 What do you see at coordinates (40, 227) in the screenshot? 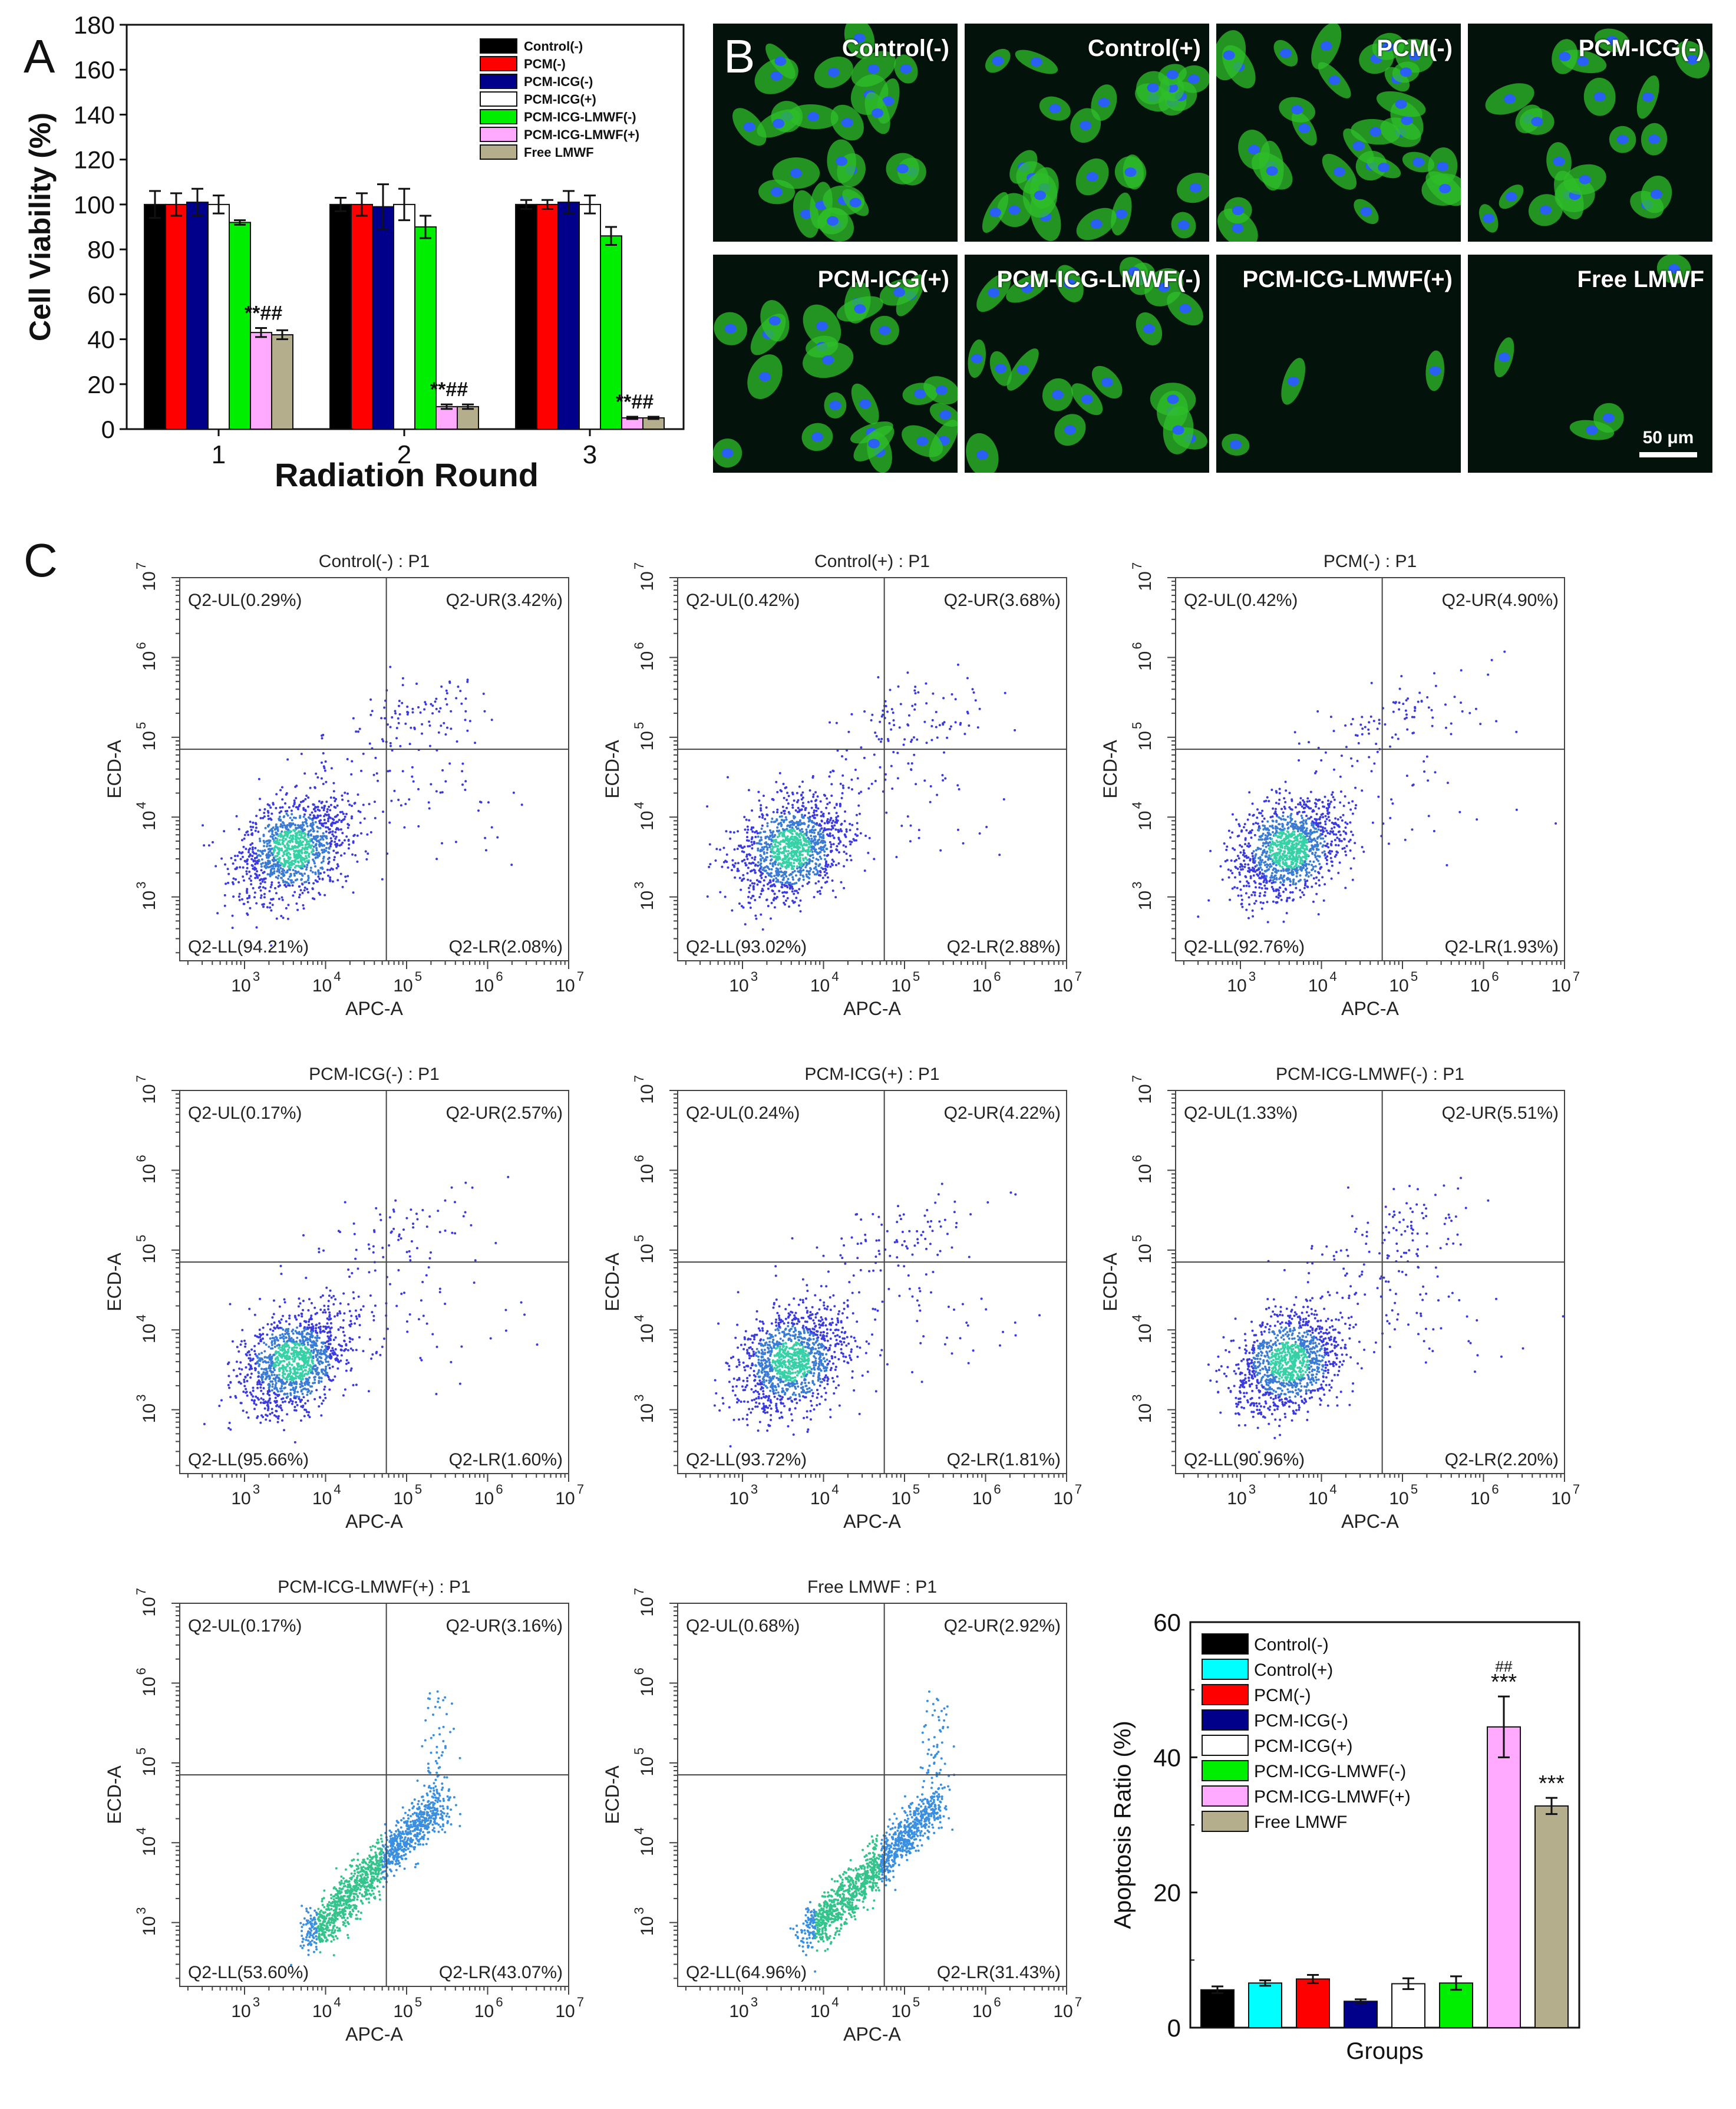
I see `y-axis-label: Cell Viability (%)` at bounding box center [40, 227].